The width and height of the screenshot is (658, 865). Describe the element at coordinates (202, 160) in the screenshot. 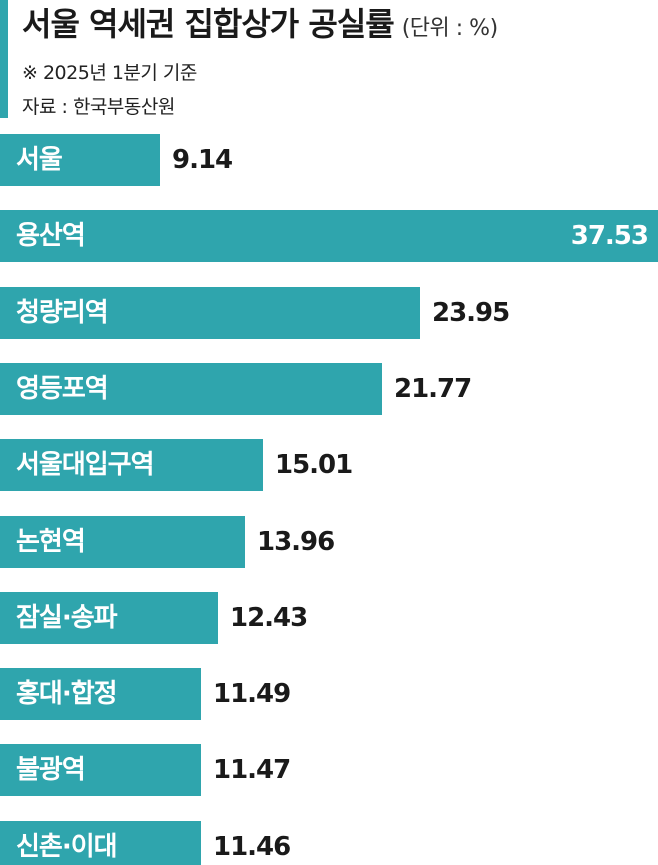

I see `value-label: 9.14` at that location.